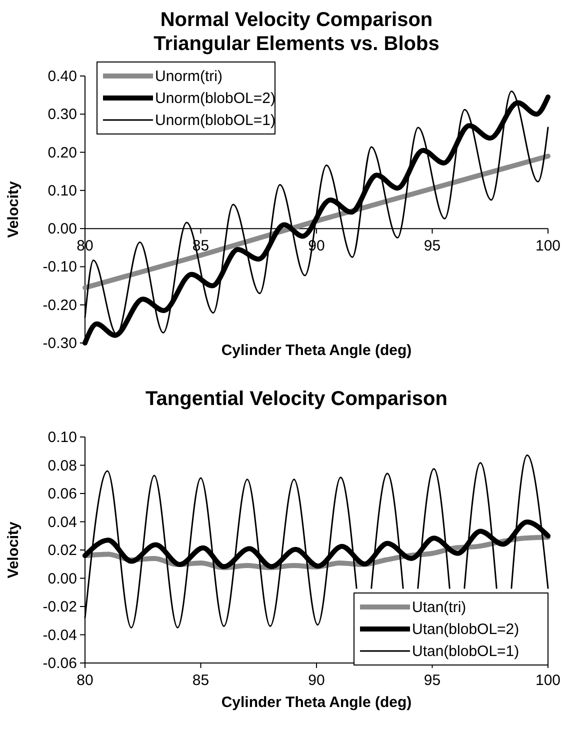 The height and width of the screenshot is (730, 577). What do you see at coordinates (59, 607) in the screenshot?
I see `y-tick-label: -0.02` at bounding box center [59, 607].